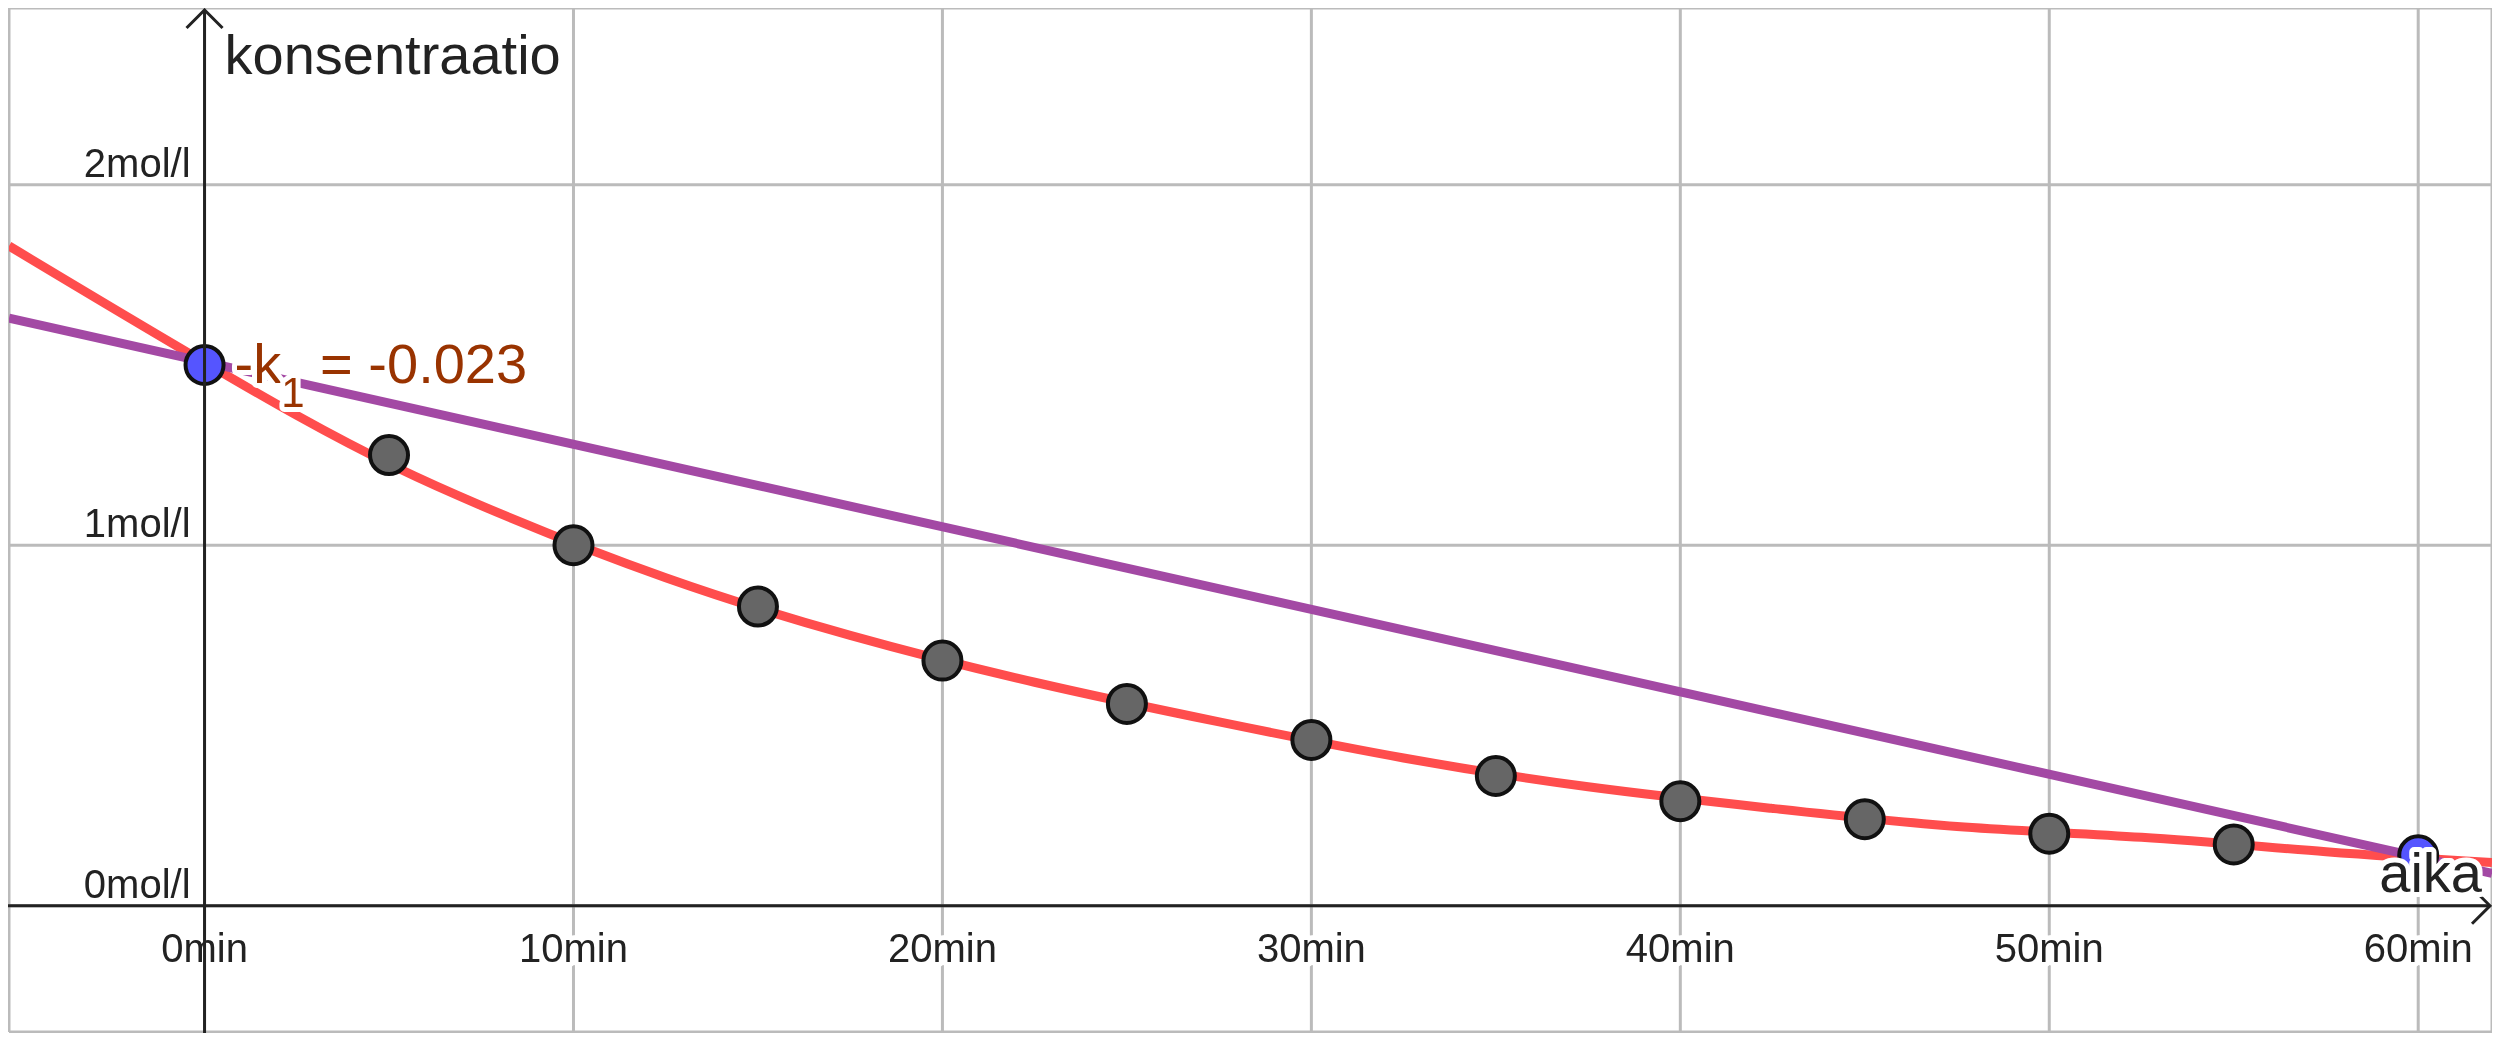 The width and height of the screenshot is (2500, 1041). I want to click on x-tick-label: 20min, so click(942, 947).